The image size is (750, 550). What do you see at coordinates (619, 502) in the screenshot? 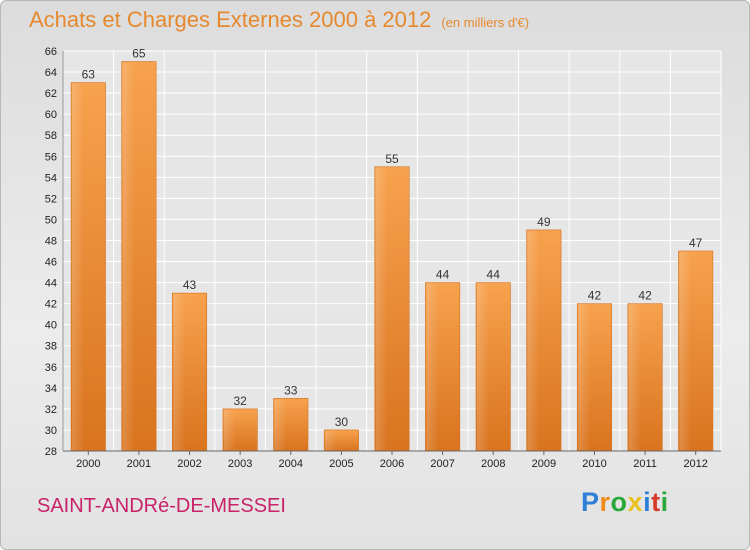
I see `logo-letter: o` at bounding box center [619, 502].